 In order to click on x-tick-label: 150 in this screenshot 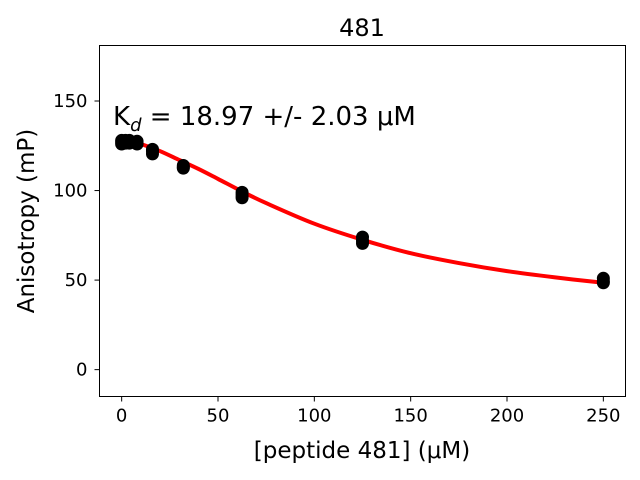, I will do `click(410, 416)`.